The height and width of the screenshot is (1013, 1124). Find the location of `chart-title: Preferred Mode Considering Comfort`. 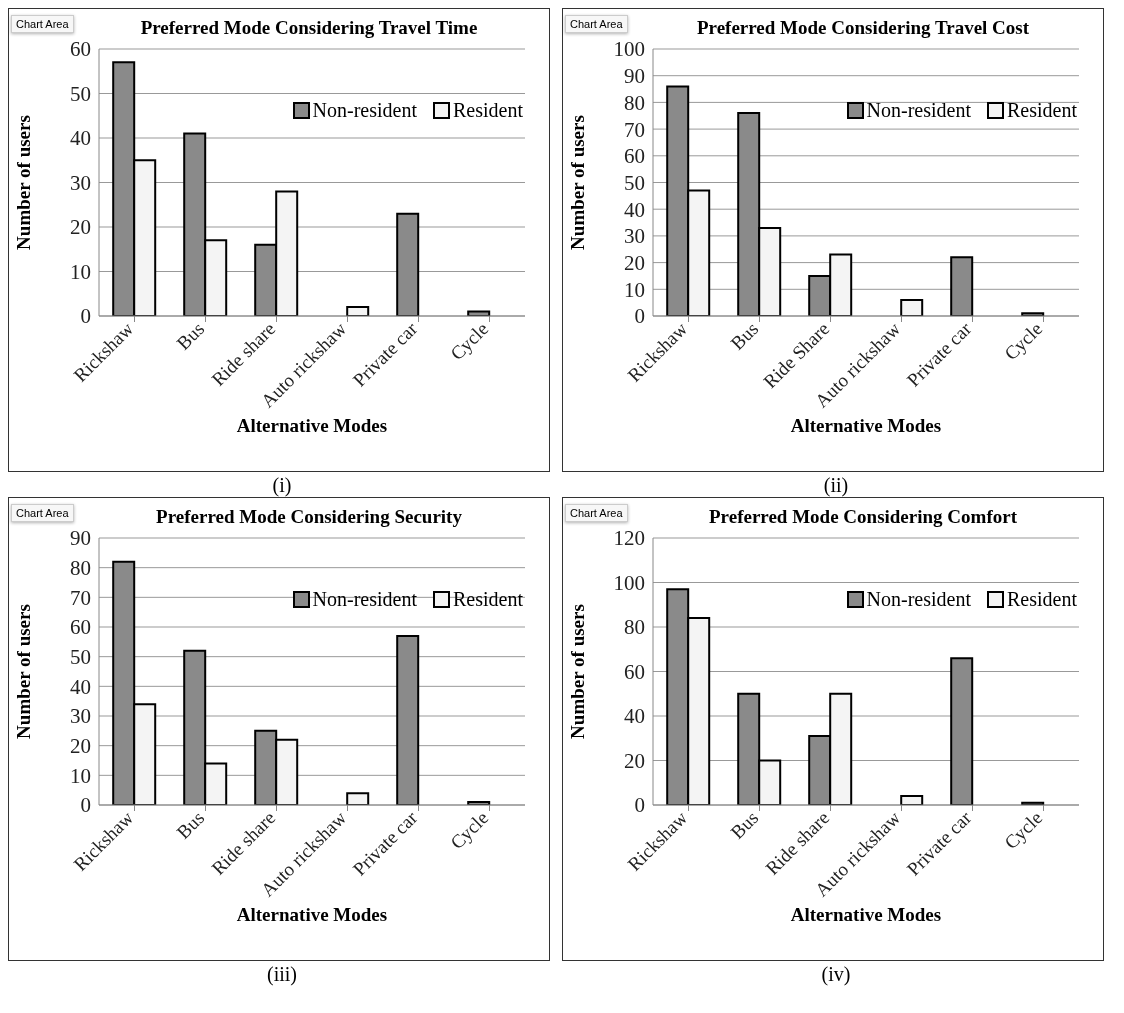

chart-title: Preferred Mode Considering Comfort is located at coordinates (863, 516).